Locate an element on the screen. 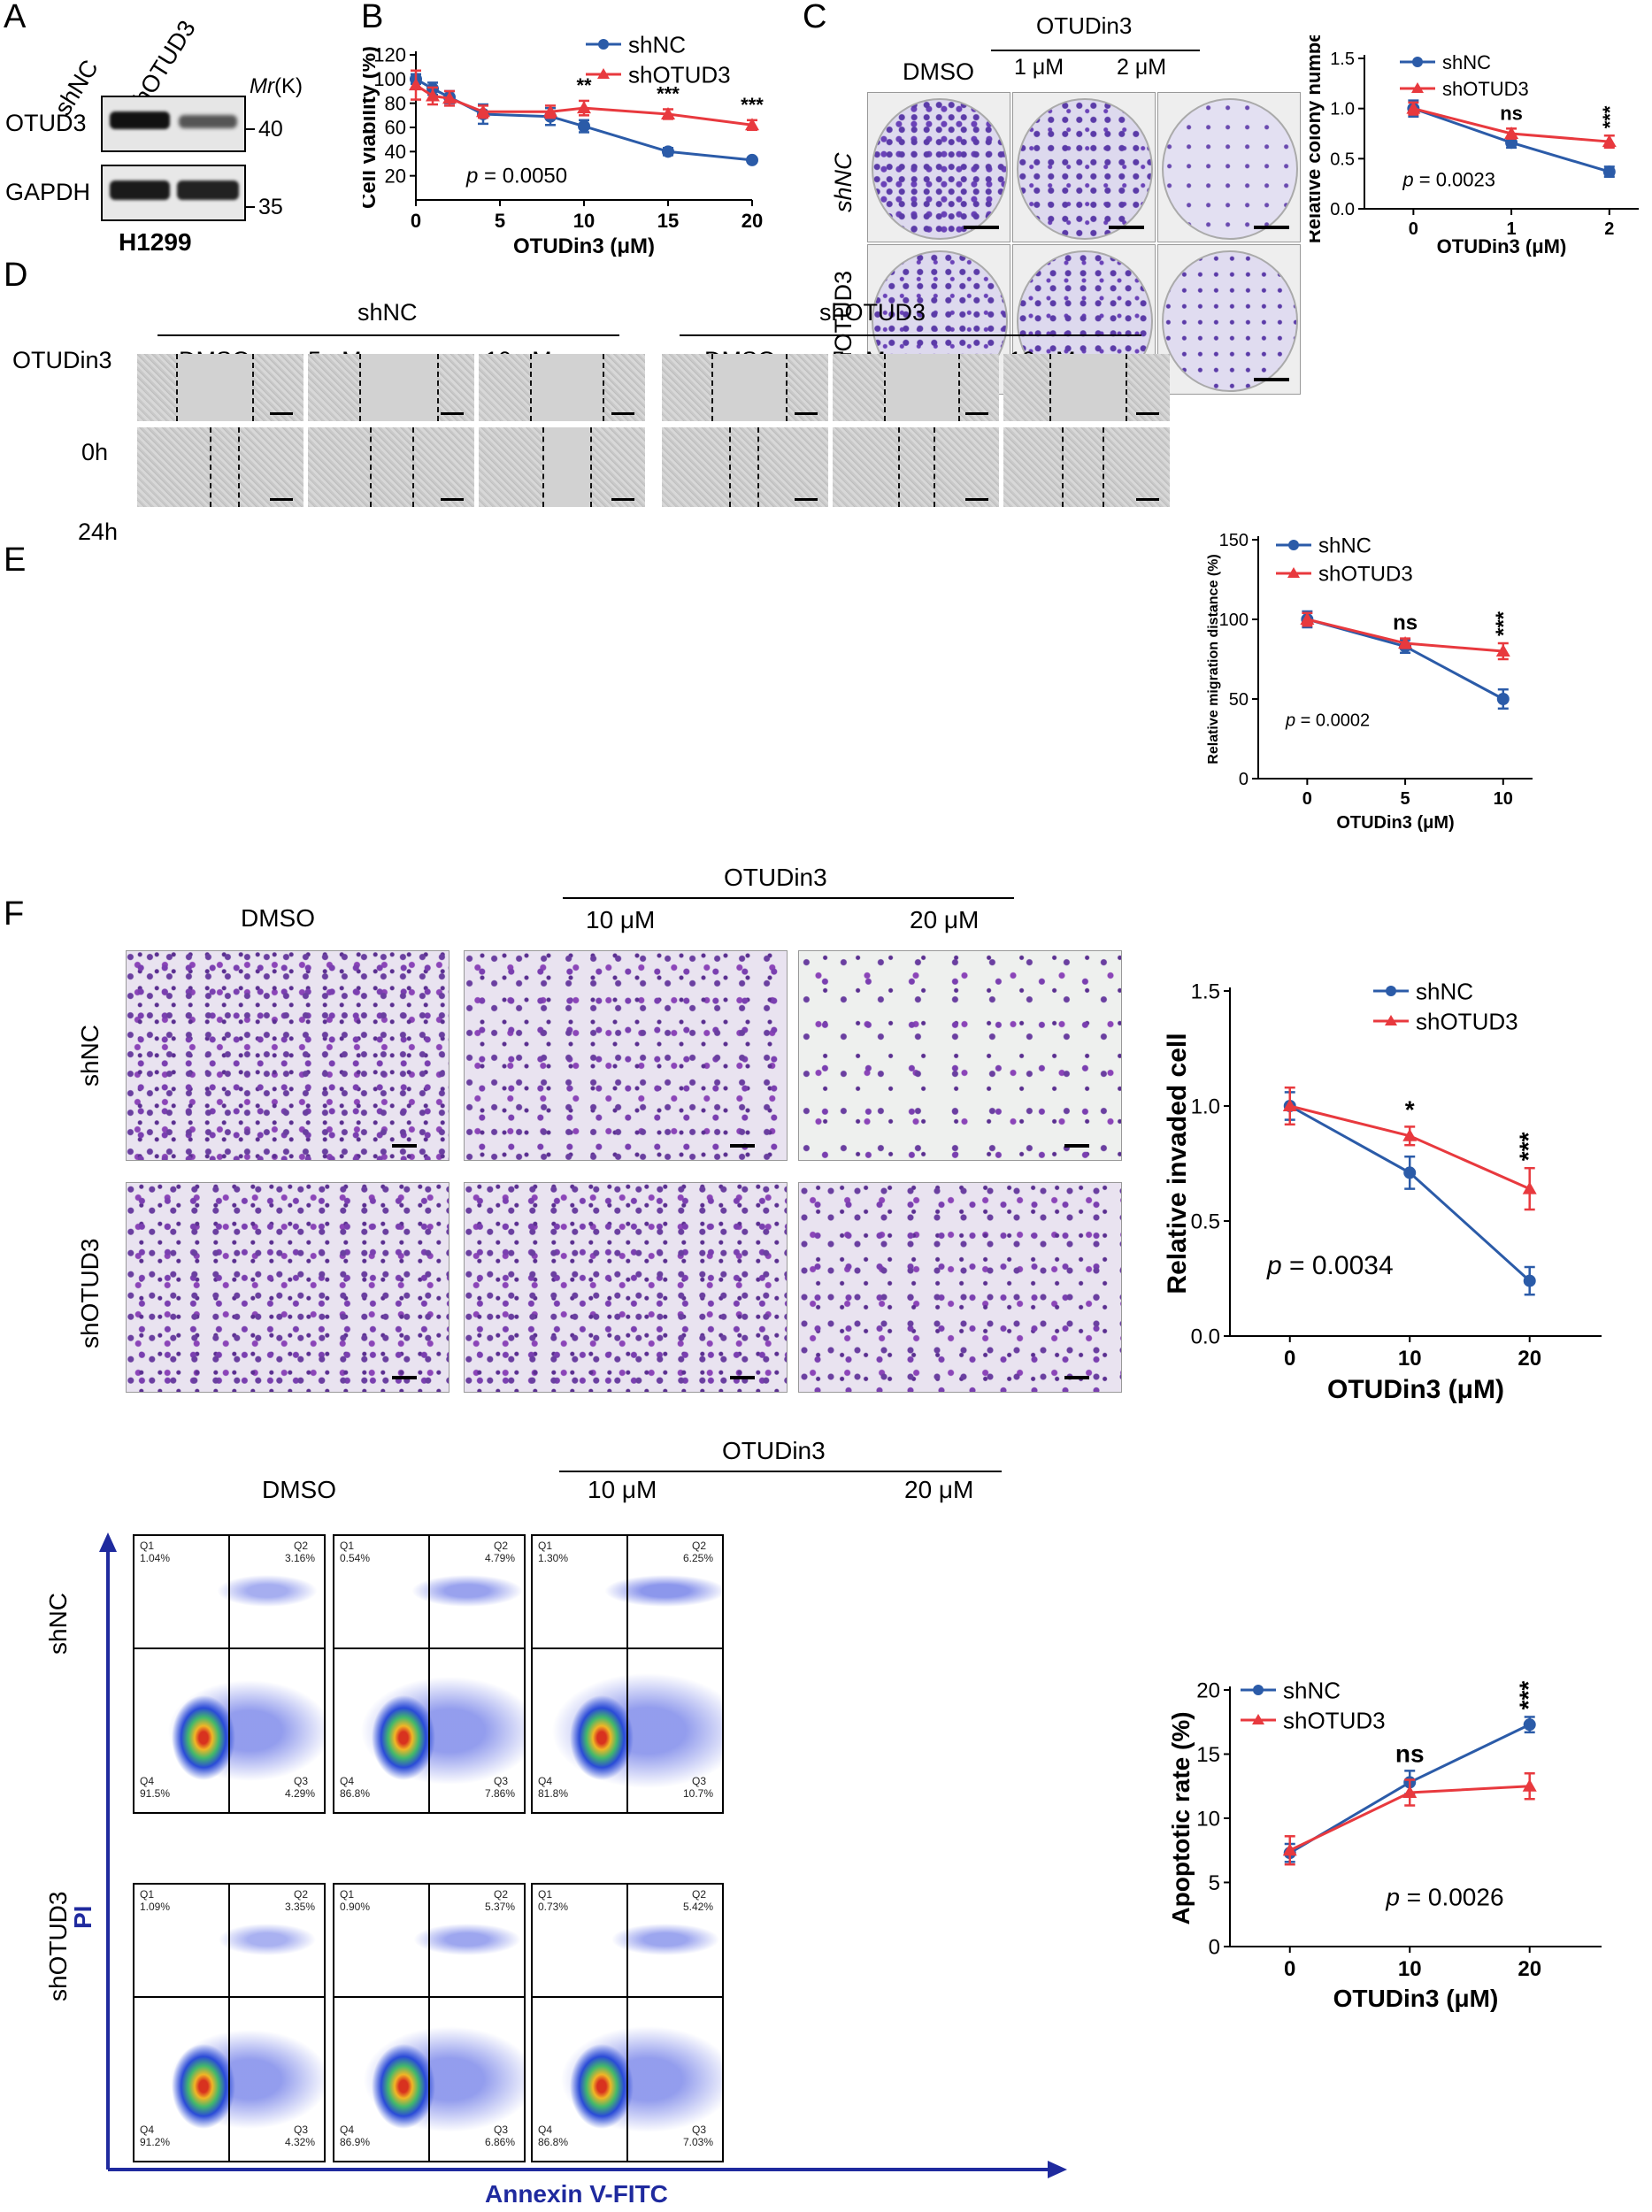 The image size is (1652, 2212). x-tick-label: 10 is located at coordinates (1410, 1969).